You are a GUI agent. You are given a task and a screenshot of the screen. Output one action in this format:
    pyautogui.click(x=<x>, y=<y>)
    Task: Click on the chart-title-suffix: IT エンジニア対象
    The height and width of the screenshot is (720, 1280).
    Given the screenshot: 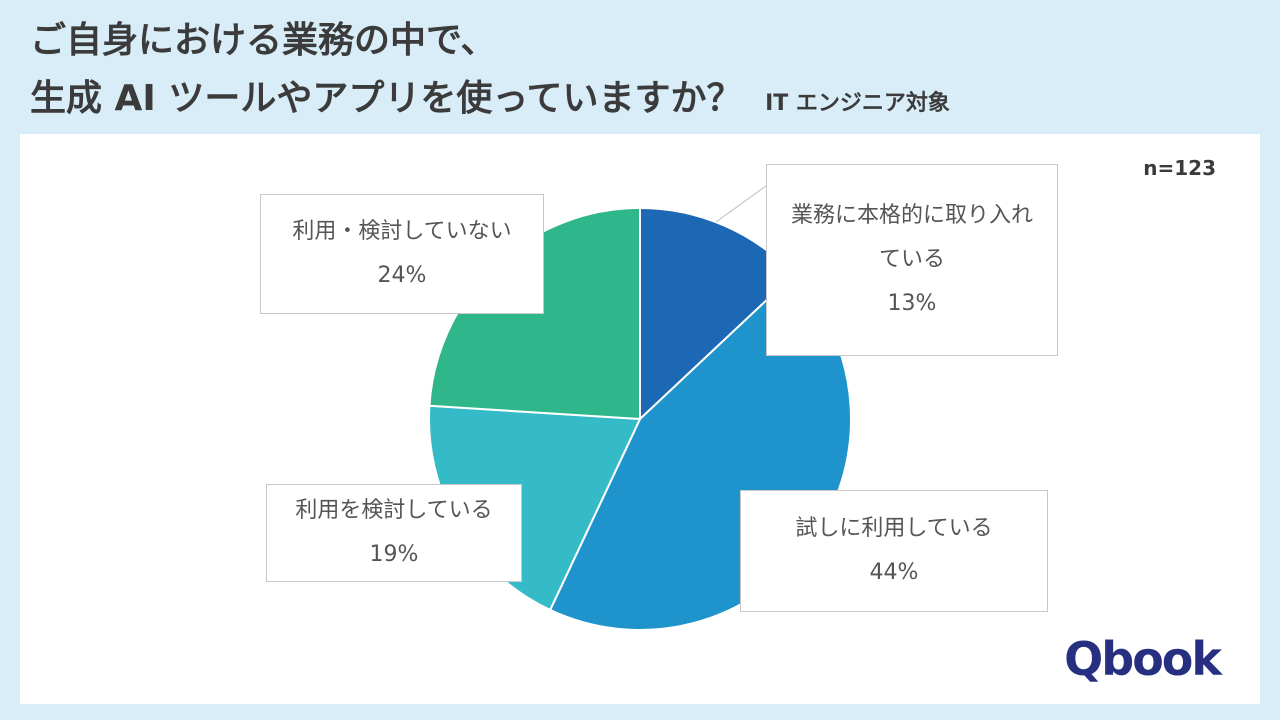 What is the action you would take?
    pyautogui.click(x=857, y=103)
    